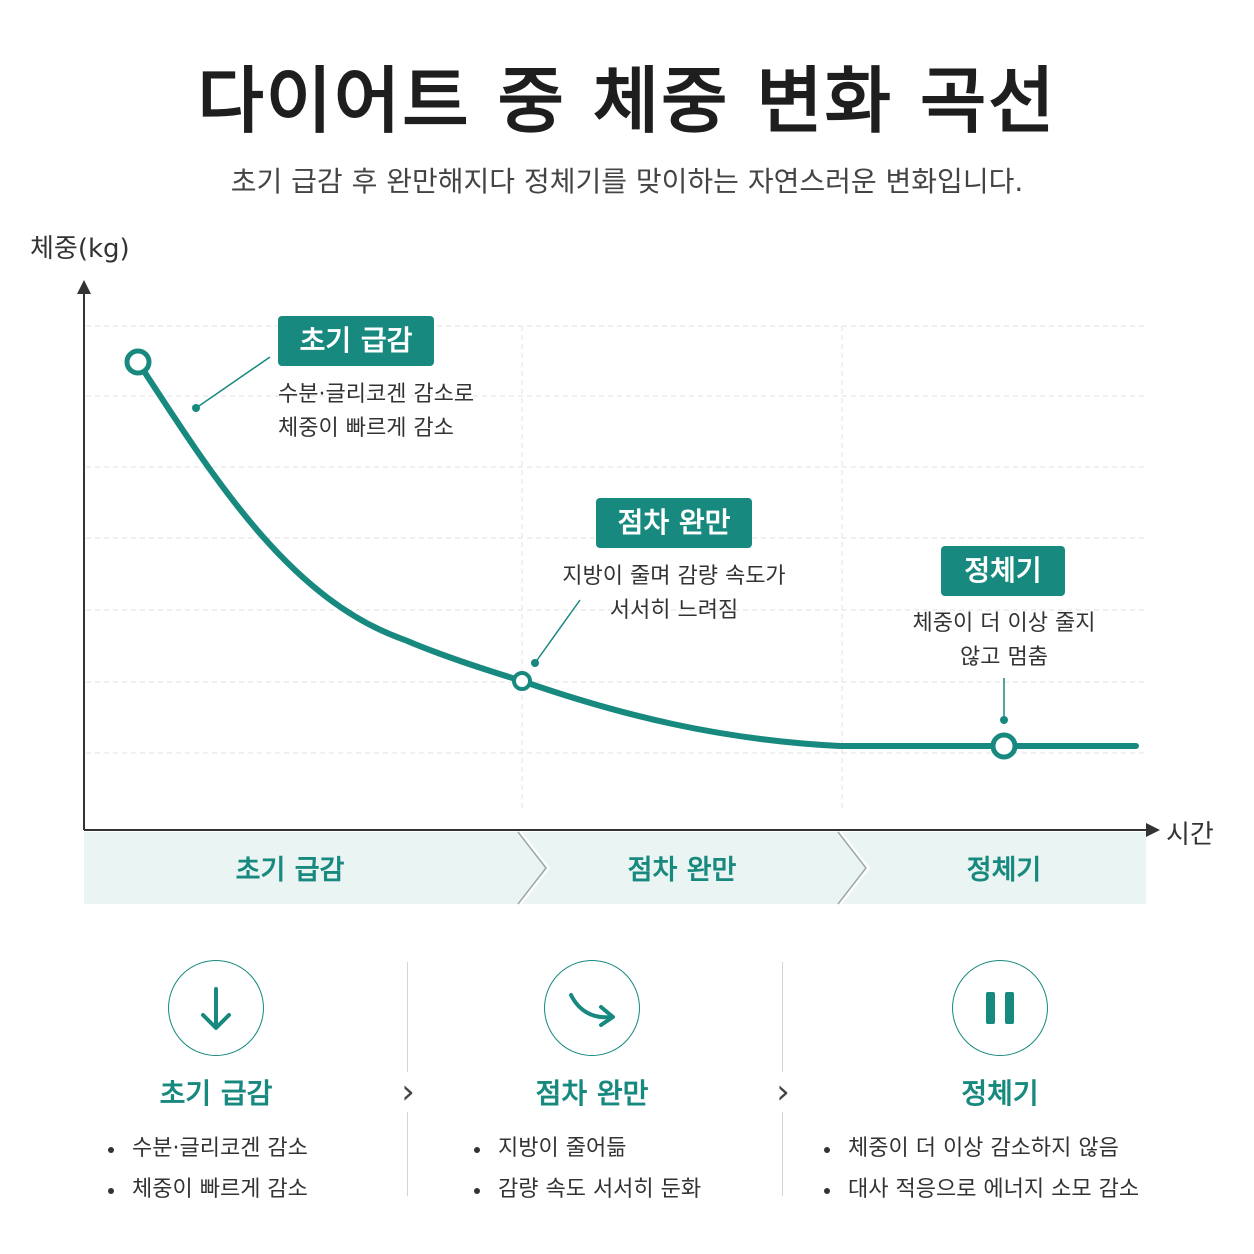 The height and width of the screenshot is (1254, 1254). I want to click on phase-card-initial: 초기 급감 수분·글리코겐 감소 체중이 빠르게 감소, so click(216, 1085).